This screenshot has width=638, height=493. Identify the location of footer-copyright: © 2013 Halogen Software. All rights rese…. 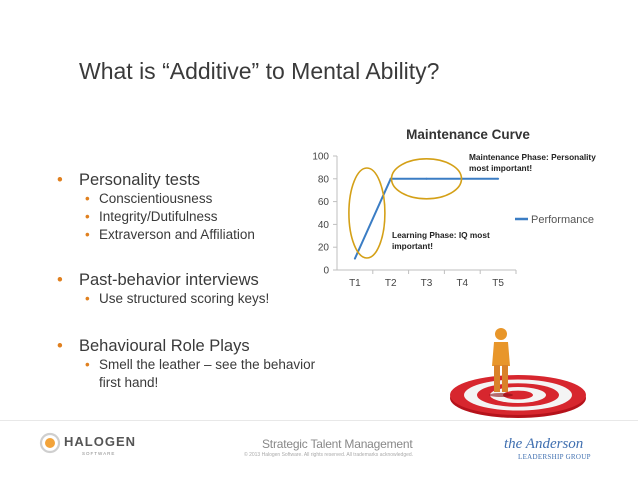
(329, 455).